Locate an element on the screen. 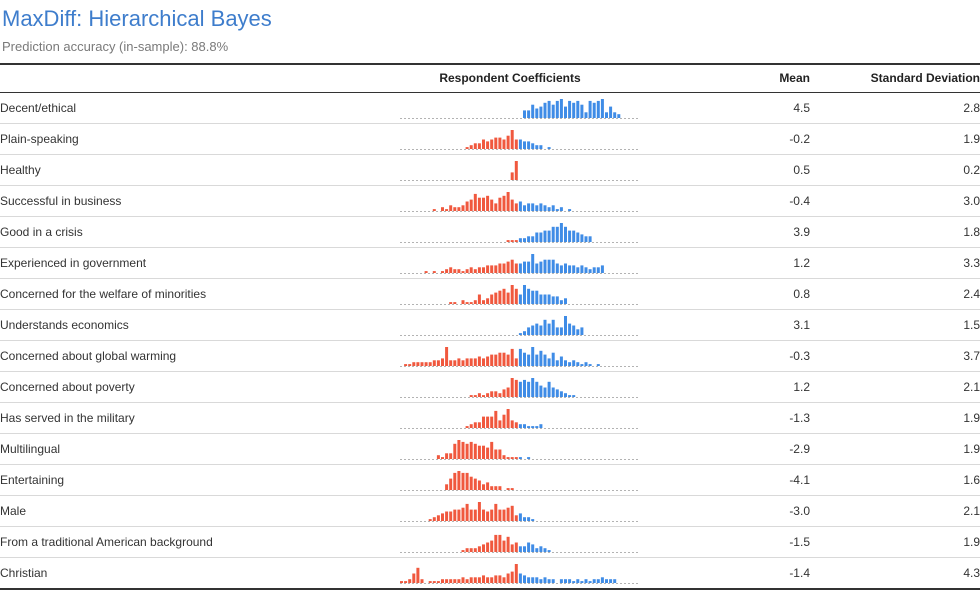  table-row: Decent/ethical 4.5 2.8 is located at coordinates (490, 108).